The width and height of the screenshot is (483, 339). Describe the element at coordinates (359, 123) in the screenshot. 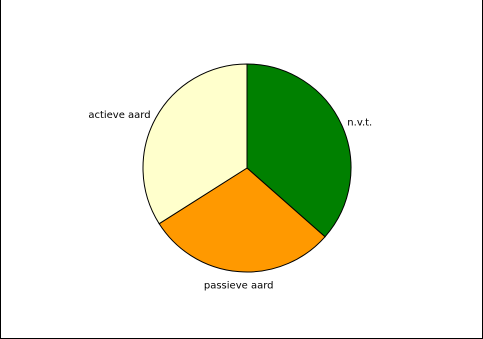

I see `pie-label-n-v-t: n.v.t.` at that location.